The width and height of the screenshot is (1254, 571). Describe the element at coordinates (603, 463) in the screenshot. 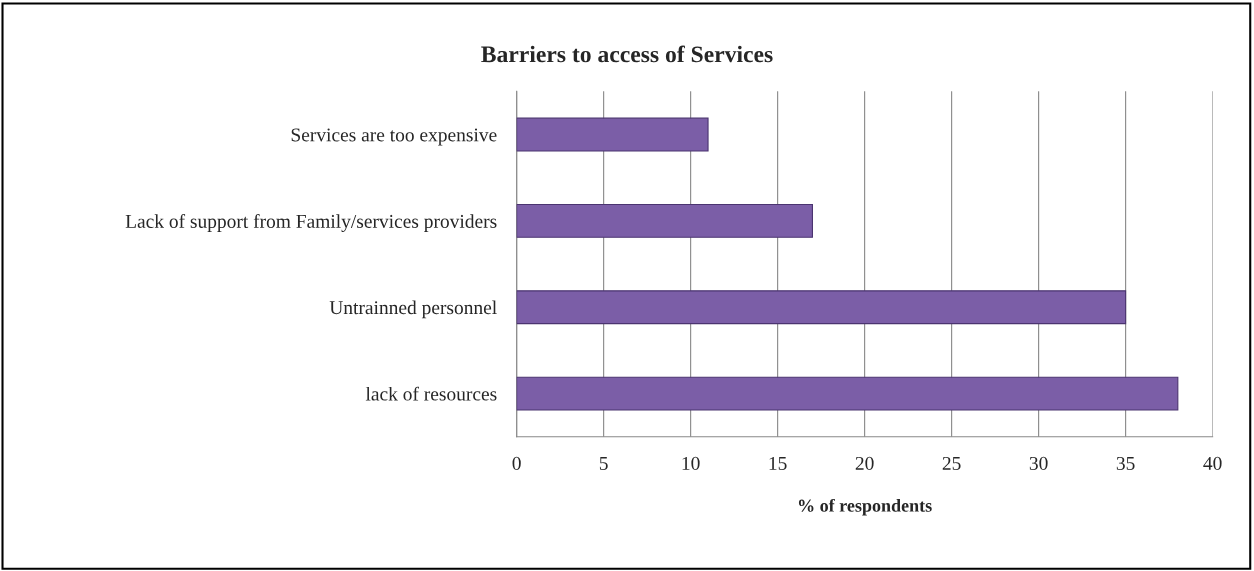

I see `x-tick-label: 5` at that location.